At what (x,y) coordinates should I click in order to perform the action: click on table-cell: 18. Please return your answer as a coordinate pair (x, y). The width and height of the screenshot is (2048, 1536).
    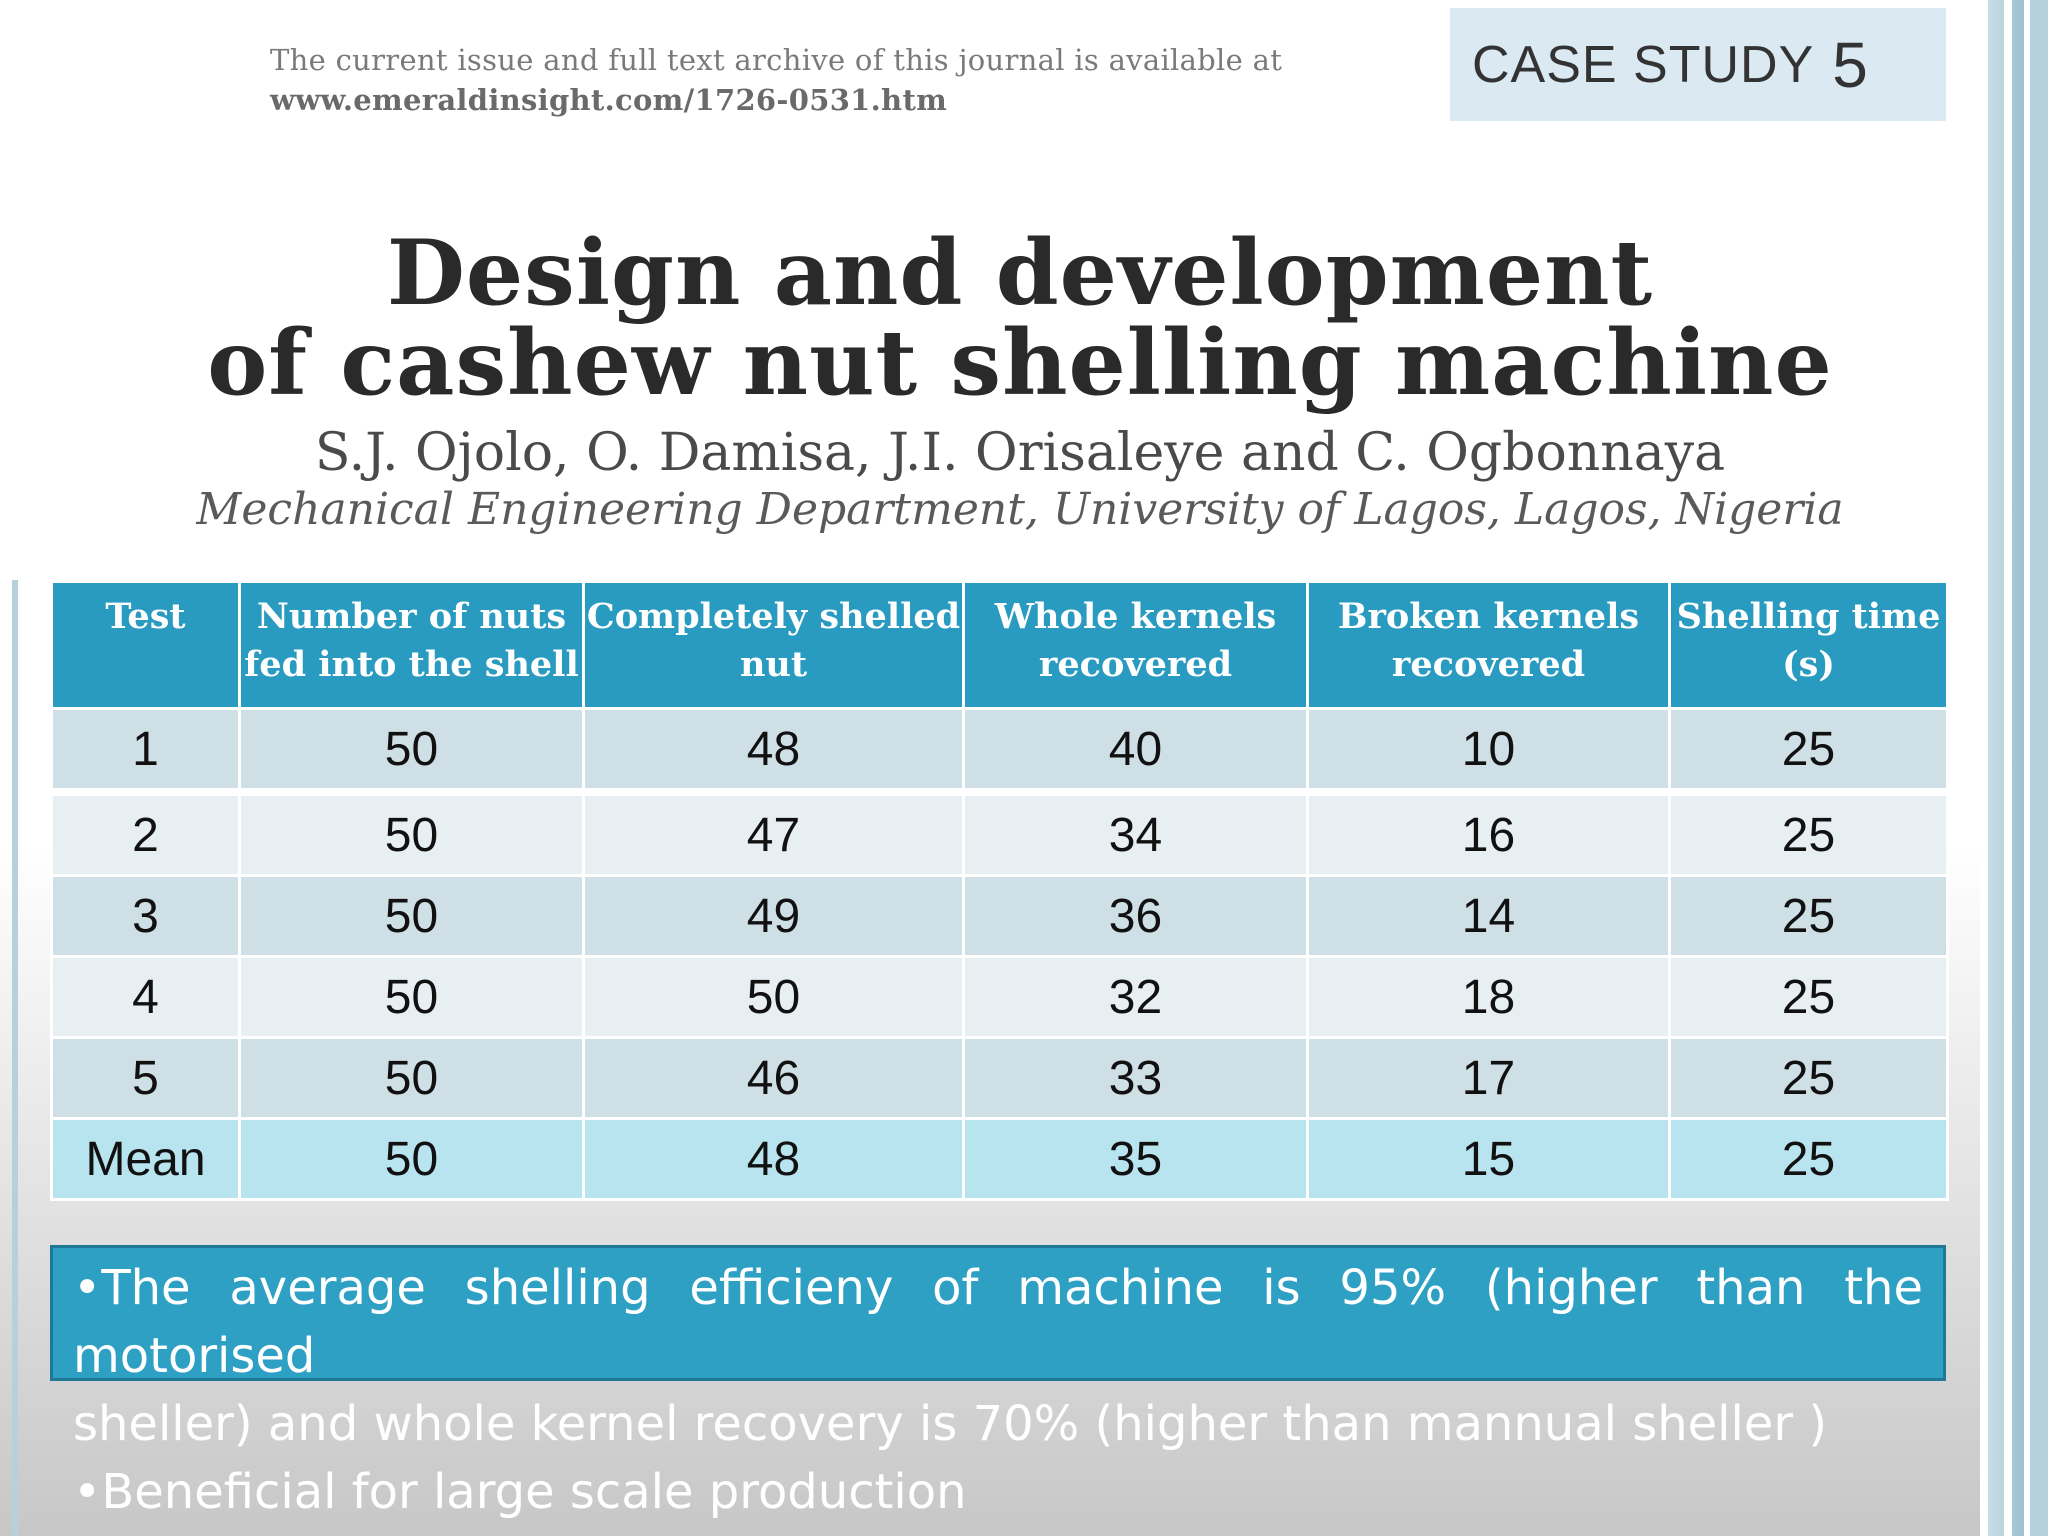
    Looking at the image, I should click on (1488, 997).